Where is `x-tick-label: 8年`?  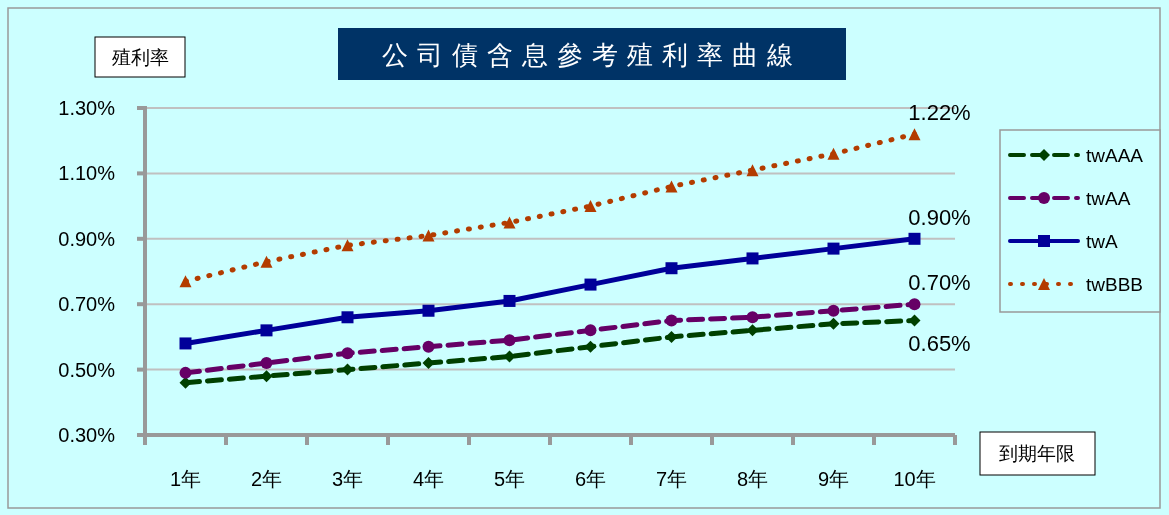 x-tick-label: 8年 is located at coordinates (752, 479).